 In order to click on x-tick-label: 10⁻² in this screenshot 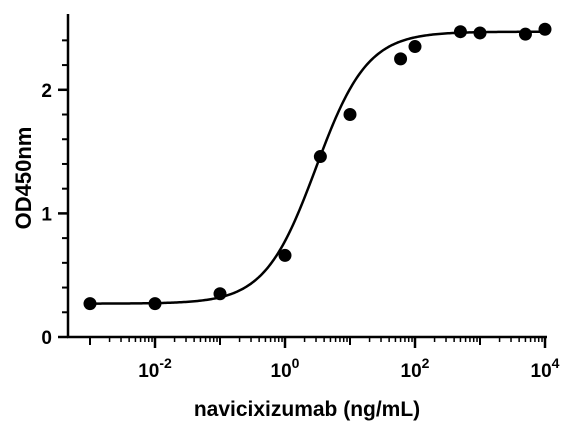, I will do `click(155, 368)`.